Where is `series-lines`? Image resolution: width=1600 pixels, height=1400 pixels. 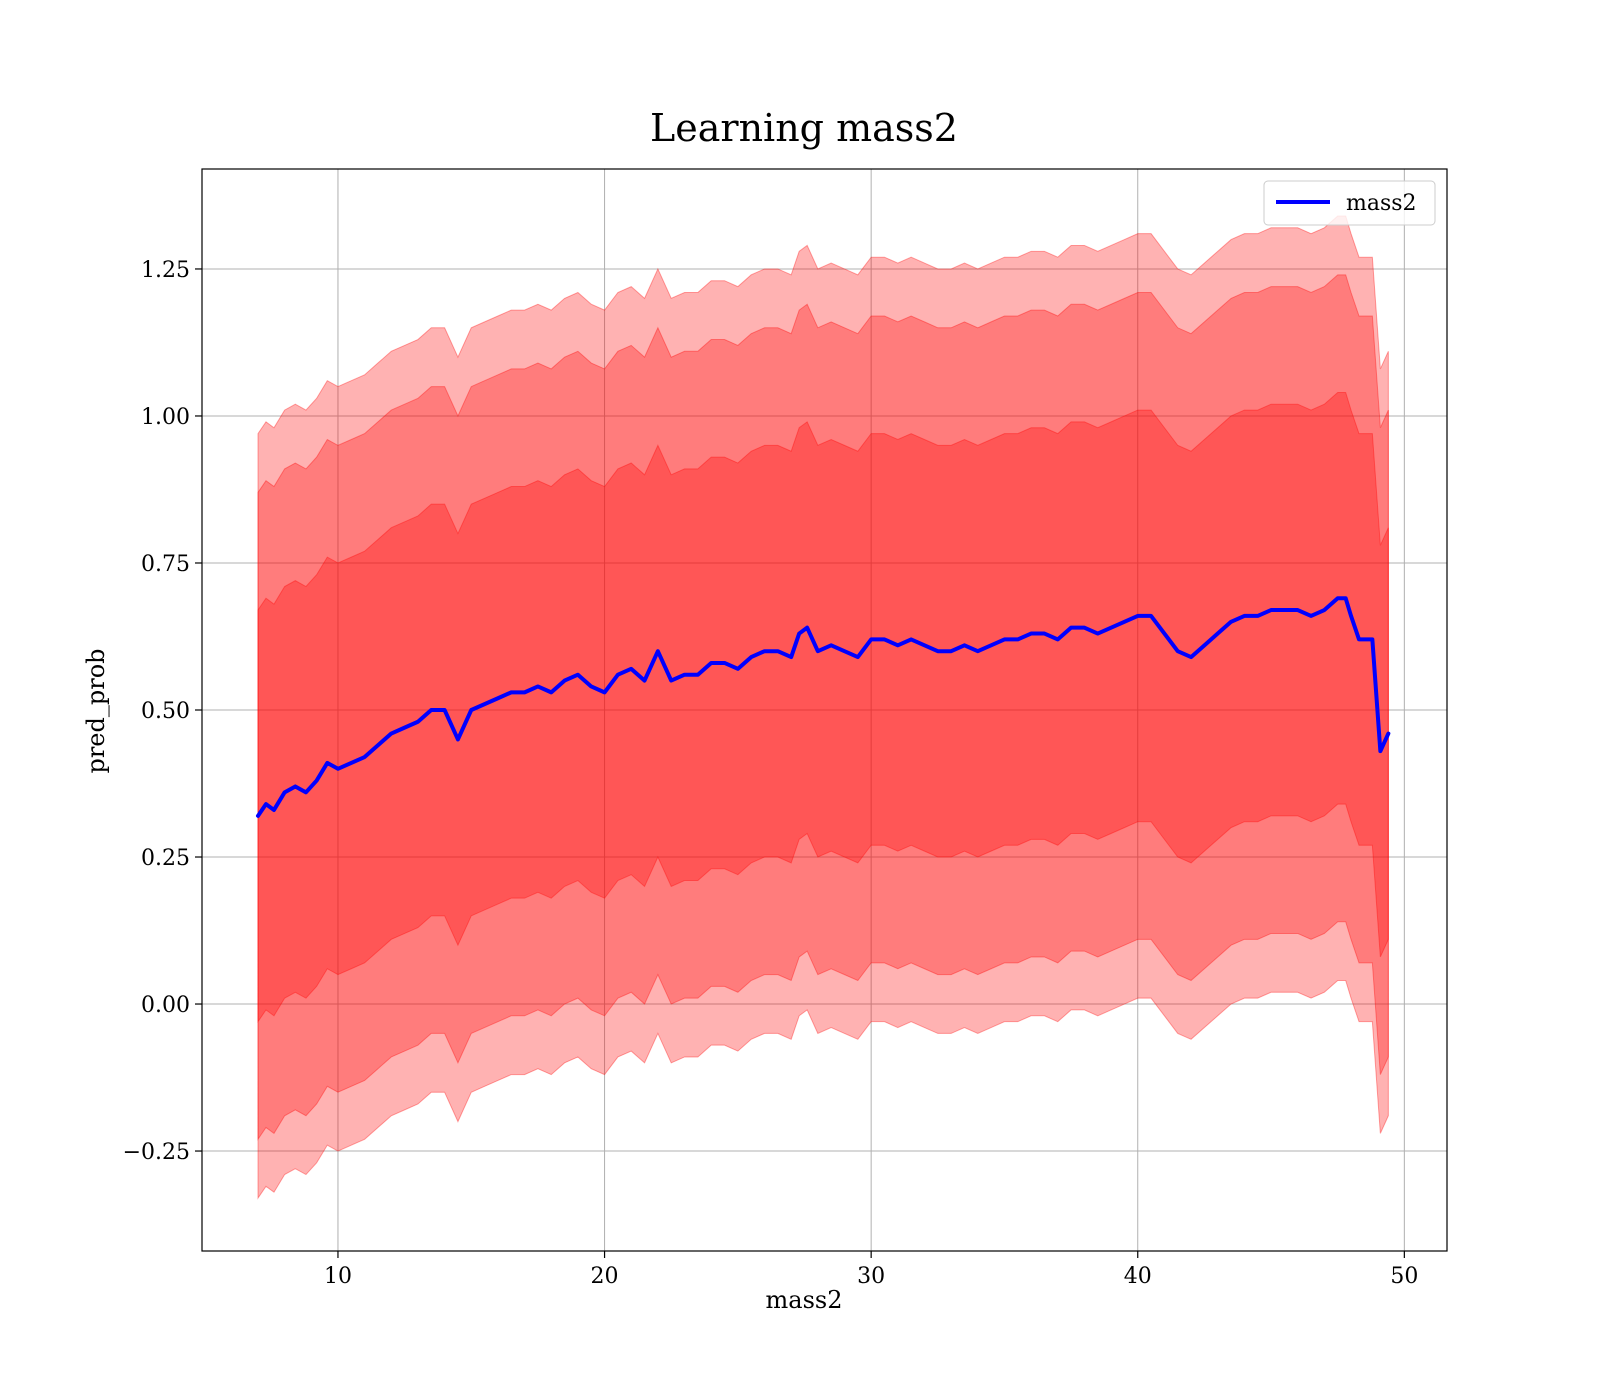
series-lines is located at coordinates (823, 707).